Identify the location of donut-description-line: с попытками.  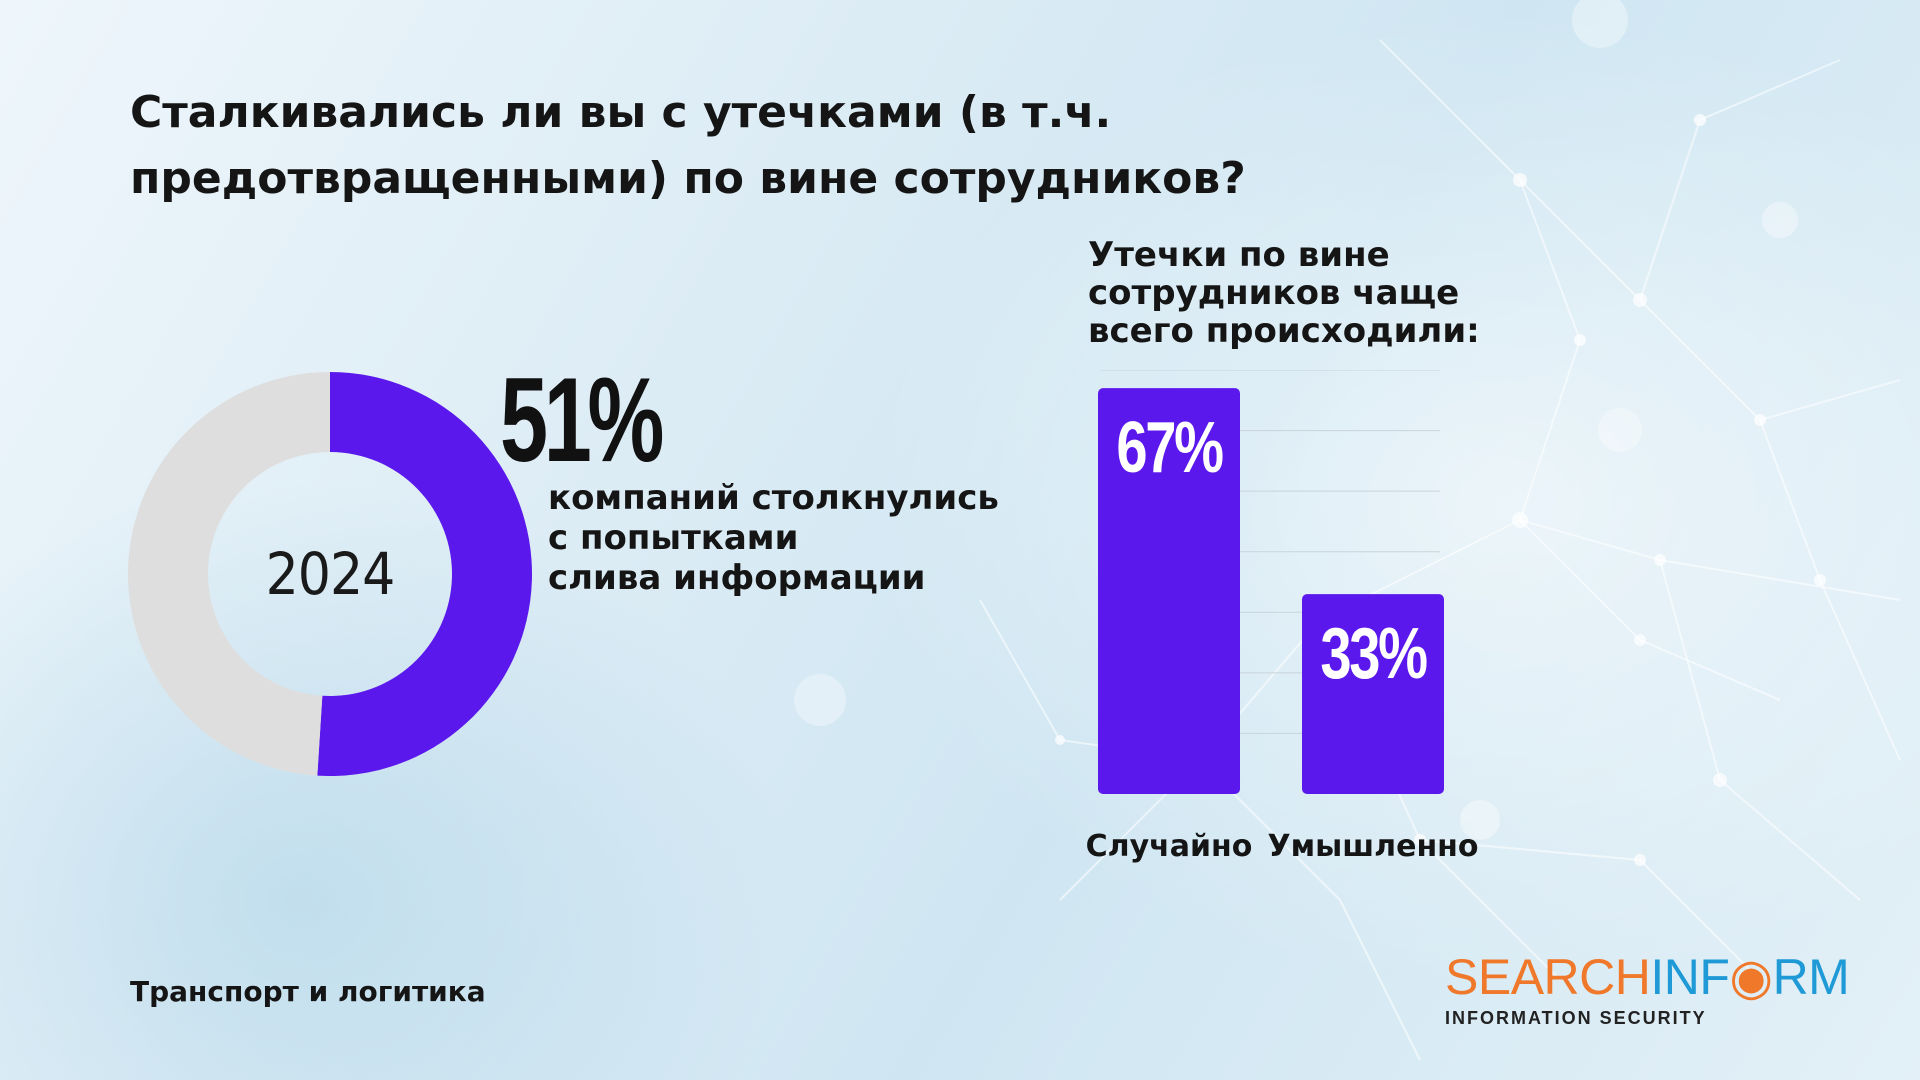
(673, 538).